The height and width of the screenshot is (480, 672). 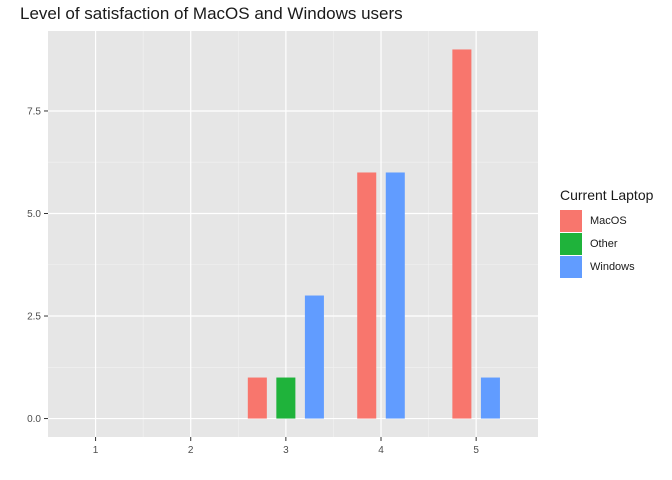 What do you see at coordinates (34, 317) in the screenshot?
I see `y-tick-label: 2.5` at bounding box center [34, 317].